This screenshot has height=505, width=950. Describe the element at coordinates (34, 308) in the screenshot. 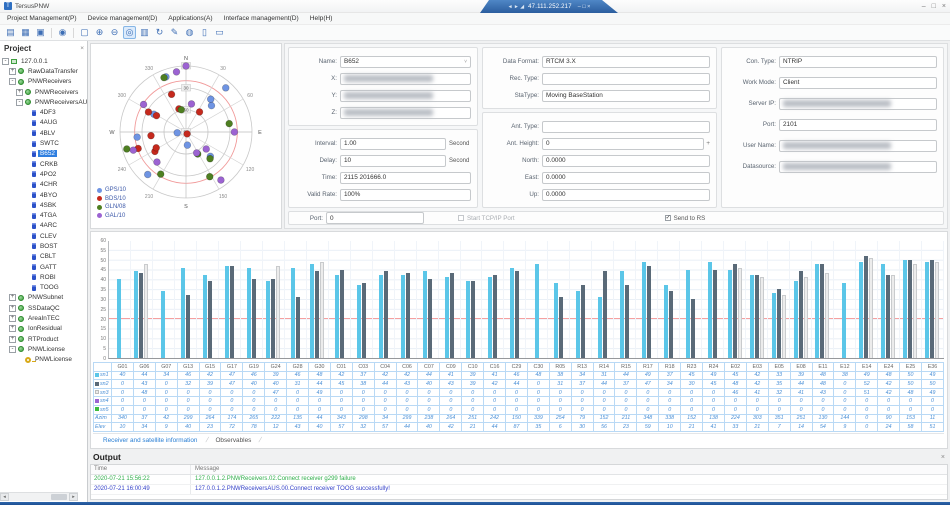

I see `tree-item-ssdataqc: + SSDataQC` at that location.